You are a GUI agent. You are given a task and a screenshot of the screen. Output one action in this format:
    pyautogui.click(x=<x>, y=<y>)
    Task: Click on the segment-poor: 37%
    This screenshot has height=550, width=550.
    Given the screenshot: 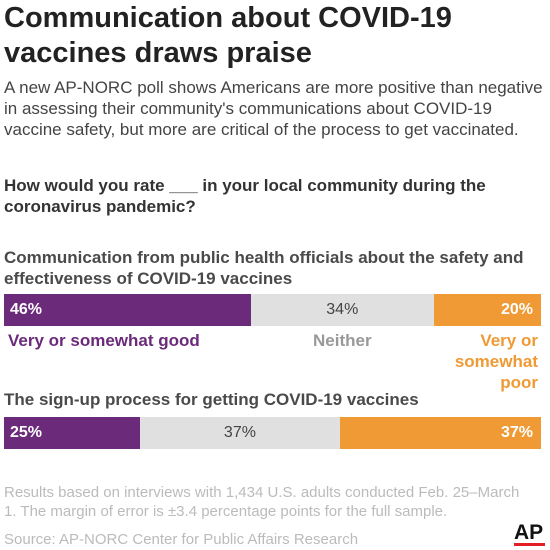 What is the action you would take?
    pyautogui.click(x=440, y=433)
    